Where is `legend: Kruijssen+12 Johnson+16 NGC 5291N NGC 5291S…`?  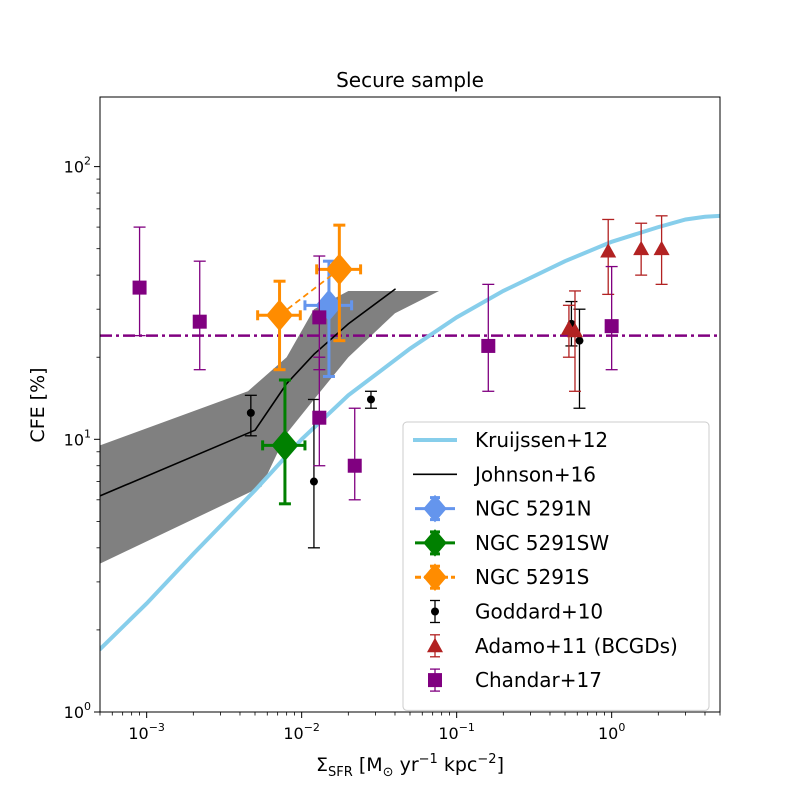 legend: Kruijssen+12 Johnson+16 NGC 5291N NGC 5291S… is located at coordinates (556, 566).